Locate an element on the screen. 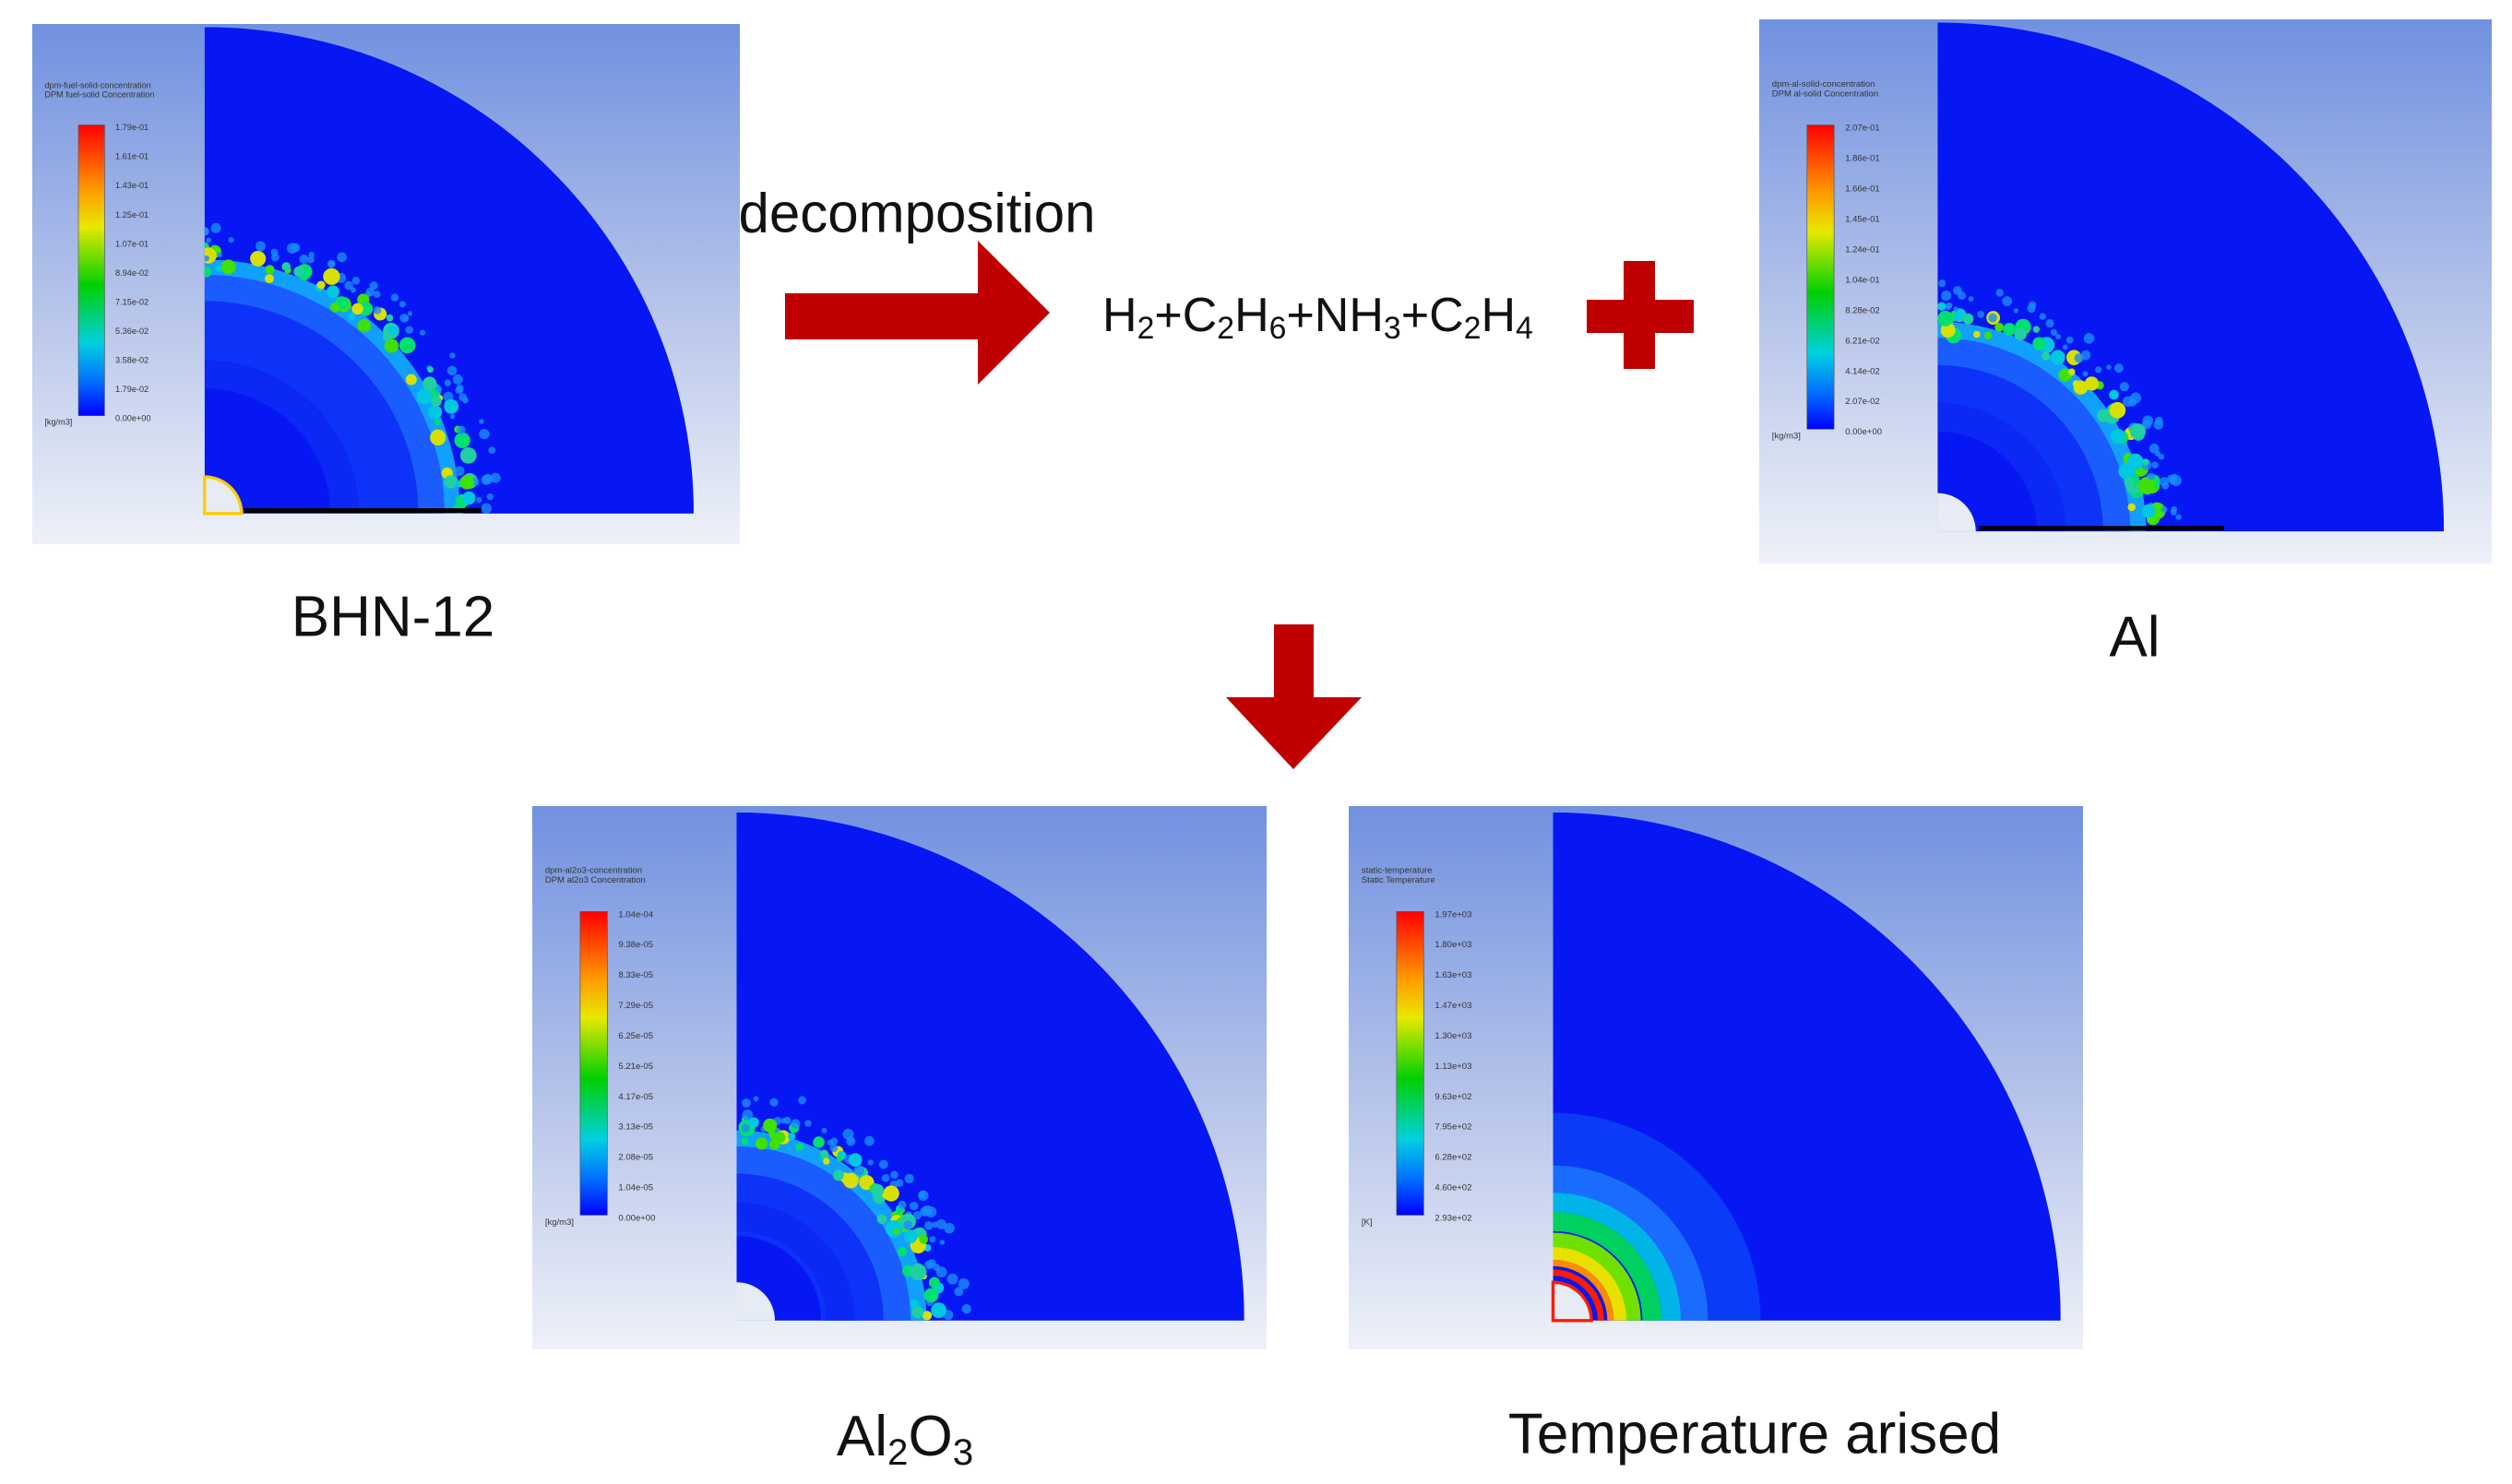  legend-tick-label: 1.13e+03 is located at coordinates (1453, 1067).